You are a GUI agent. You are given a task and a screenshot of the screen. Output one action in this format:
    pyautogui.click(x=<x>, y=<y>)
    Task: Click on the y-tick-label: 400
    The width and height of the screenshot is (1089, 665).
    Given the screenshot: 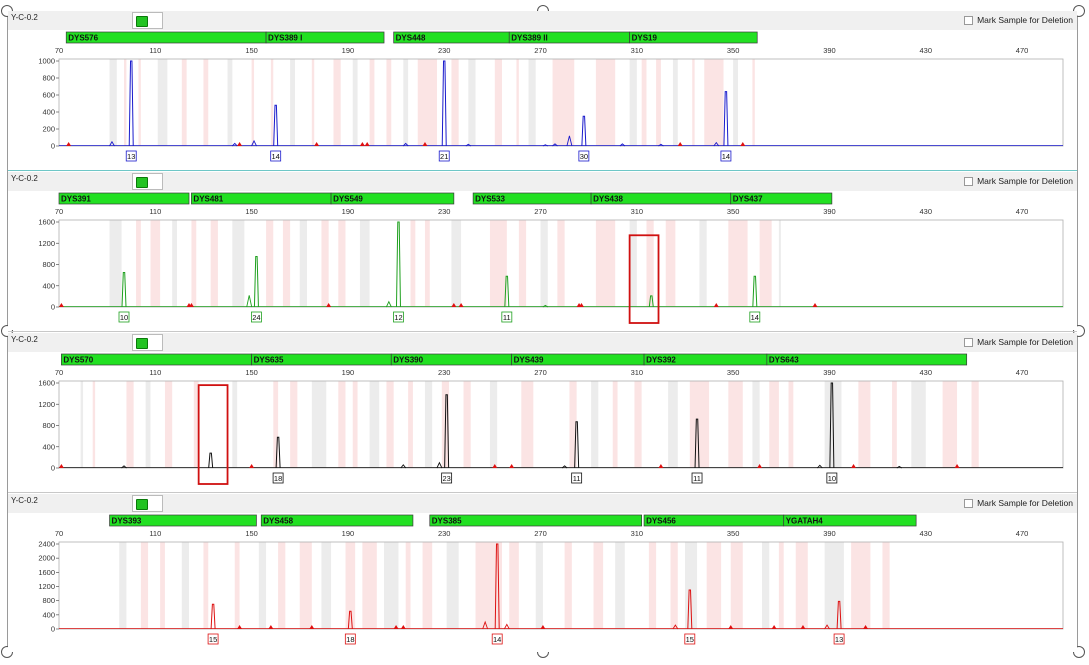 What is the action you would take?
    pyautogui.click(x=48, y=614)
    